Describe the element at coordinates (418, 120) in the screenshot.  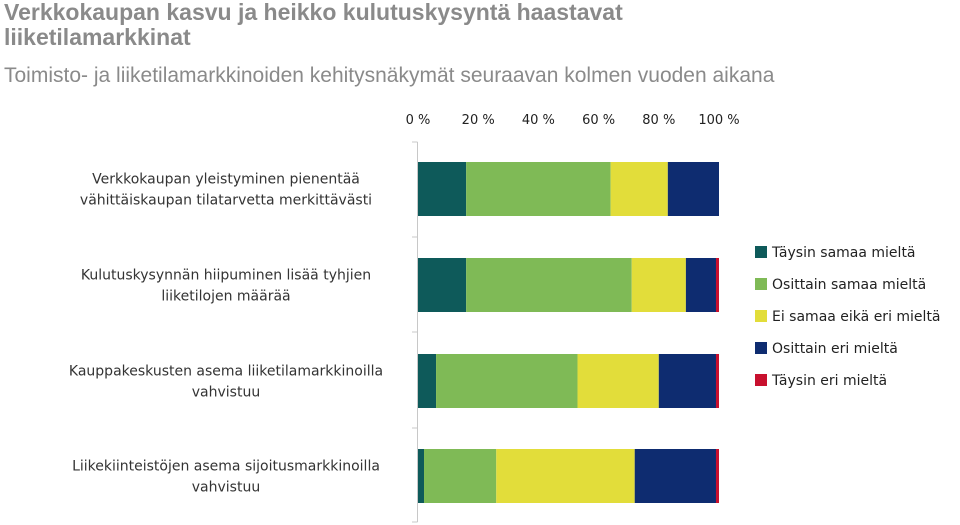
I see `x-tick-label: 0 %` at that location.